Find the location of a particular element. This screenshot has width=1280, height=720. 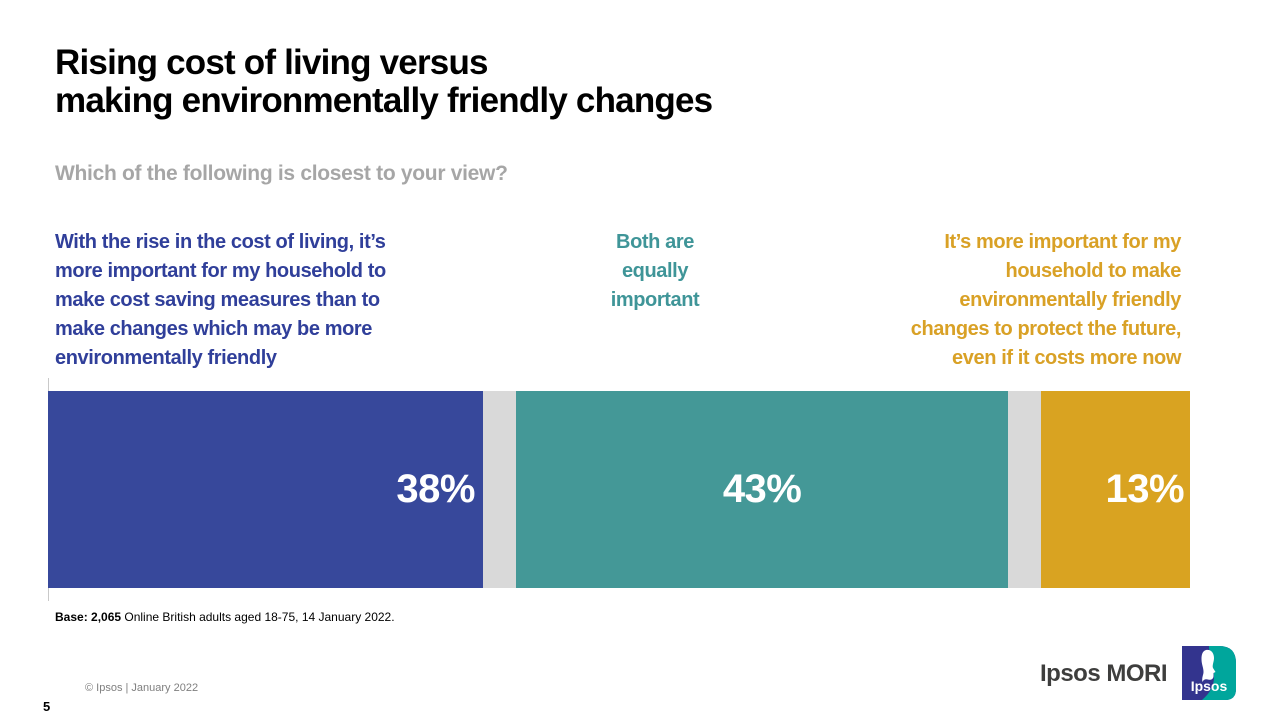

base-note-bold: Base: 2,065 is located at coordinates (88, 617).